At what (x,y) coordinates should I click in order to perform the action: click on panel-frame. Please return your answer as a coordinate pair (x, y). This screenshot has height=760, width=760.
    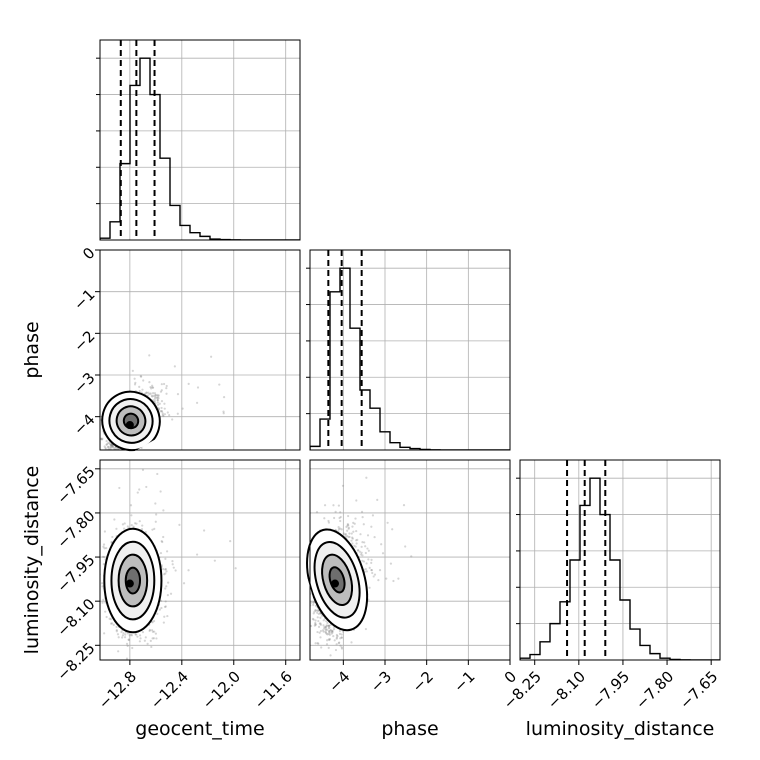
    Looking at the image, I should click on (200, 560).